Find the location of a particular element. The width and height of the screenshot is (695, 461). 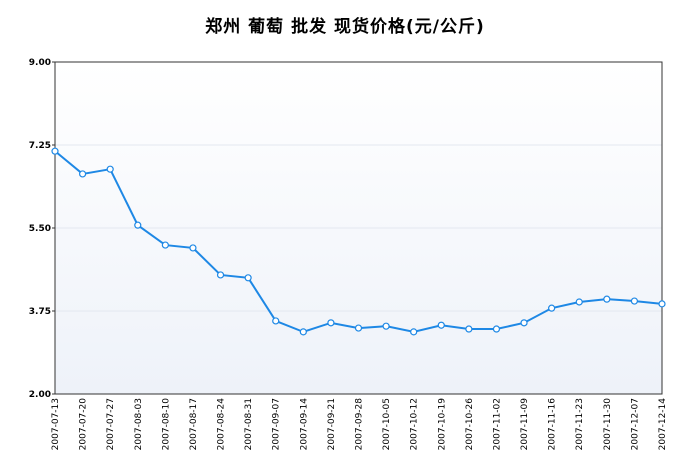

x-tick-label: 2007-07-20 is located at coordinates (84, 424).